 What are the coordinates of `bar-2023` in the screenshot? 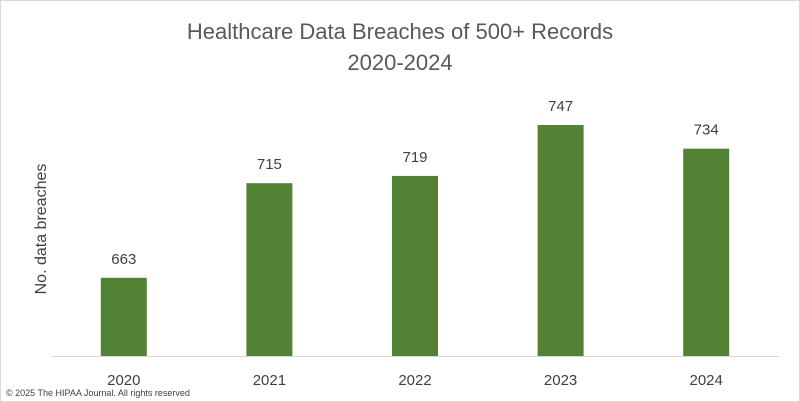 It's located at (560, 240).